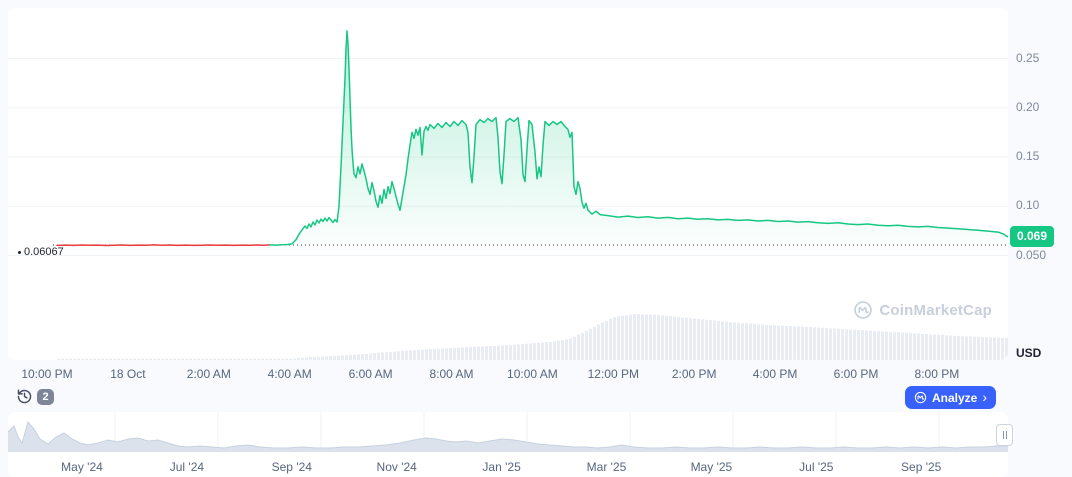 The width and height of the screenshot is (1072, 477). Describe the element at coordinates (45, 396) in the screenshot. I see `history-count-badge: 2` at that location.